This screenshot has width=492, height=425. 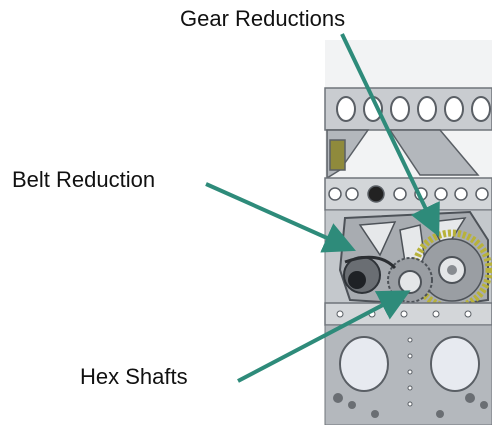 I want to click on belt-pulley, so click(x=370, y=274).